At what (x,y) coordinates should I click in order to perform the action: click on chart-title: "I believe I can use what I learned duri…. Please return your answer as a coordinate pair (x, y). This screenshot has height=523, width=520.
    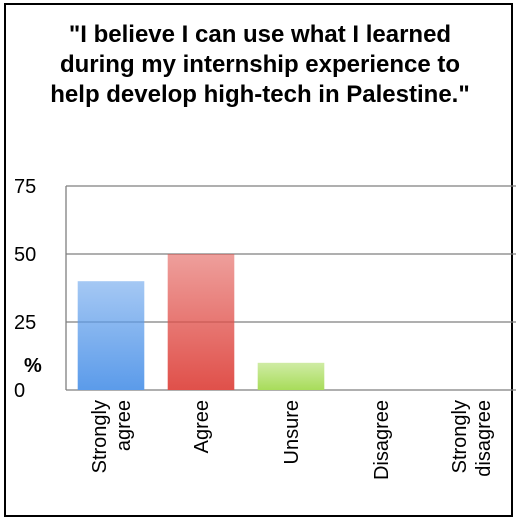
    Looking at the image, I should click on (260, 64).